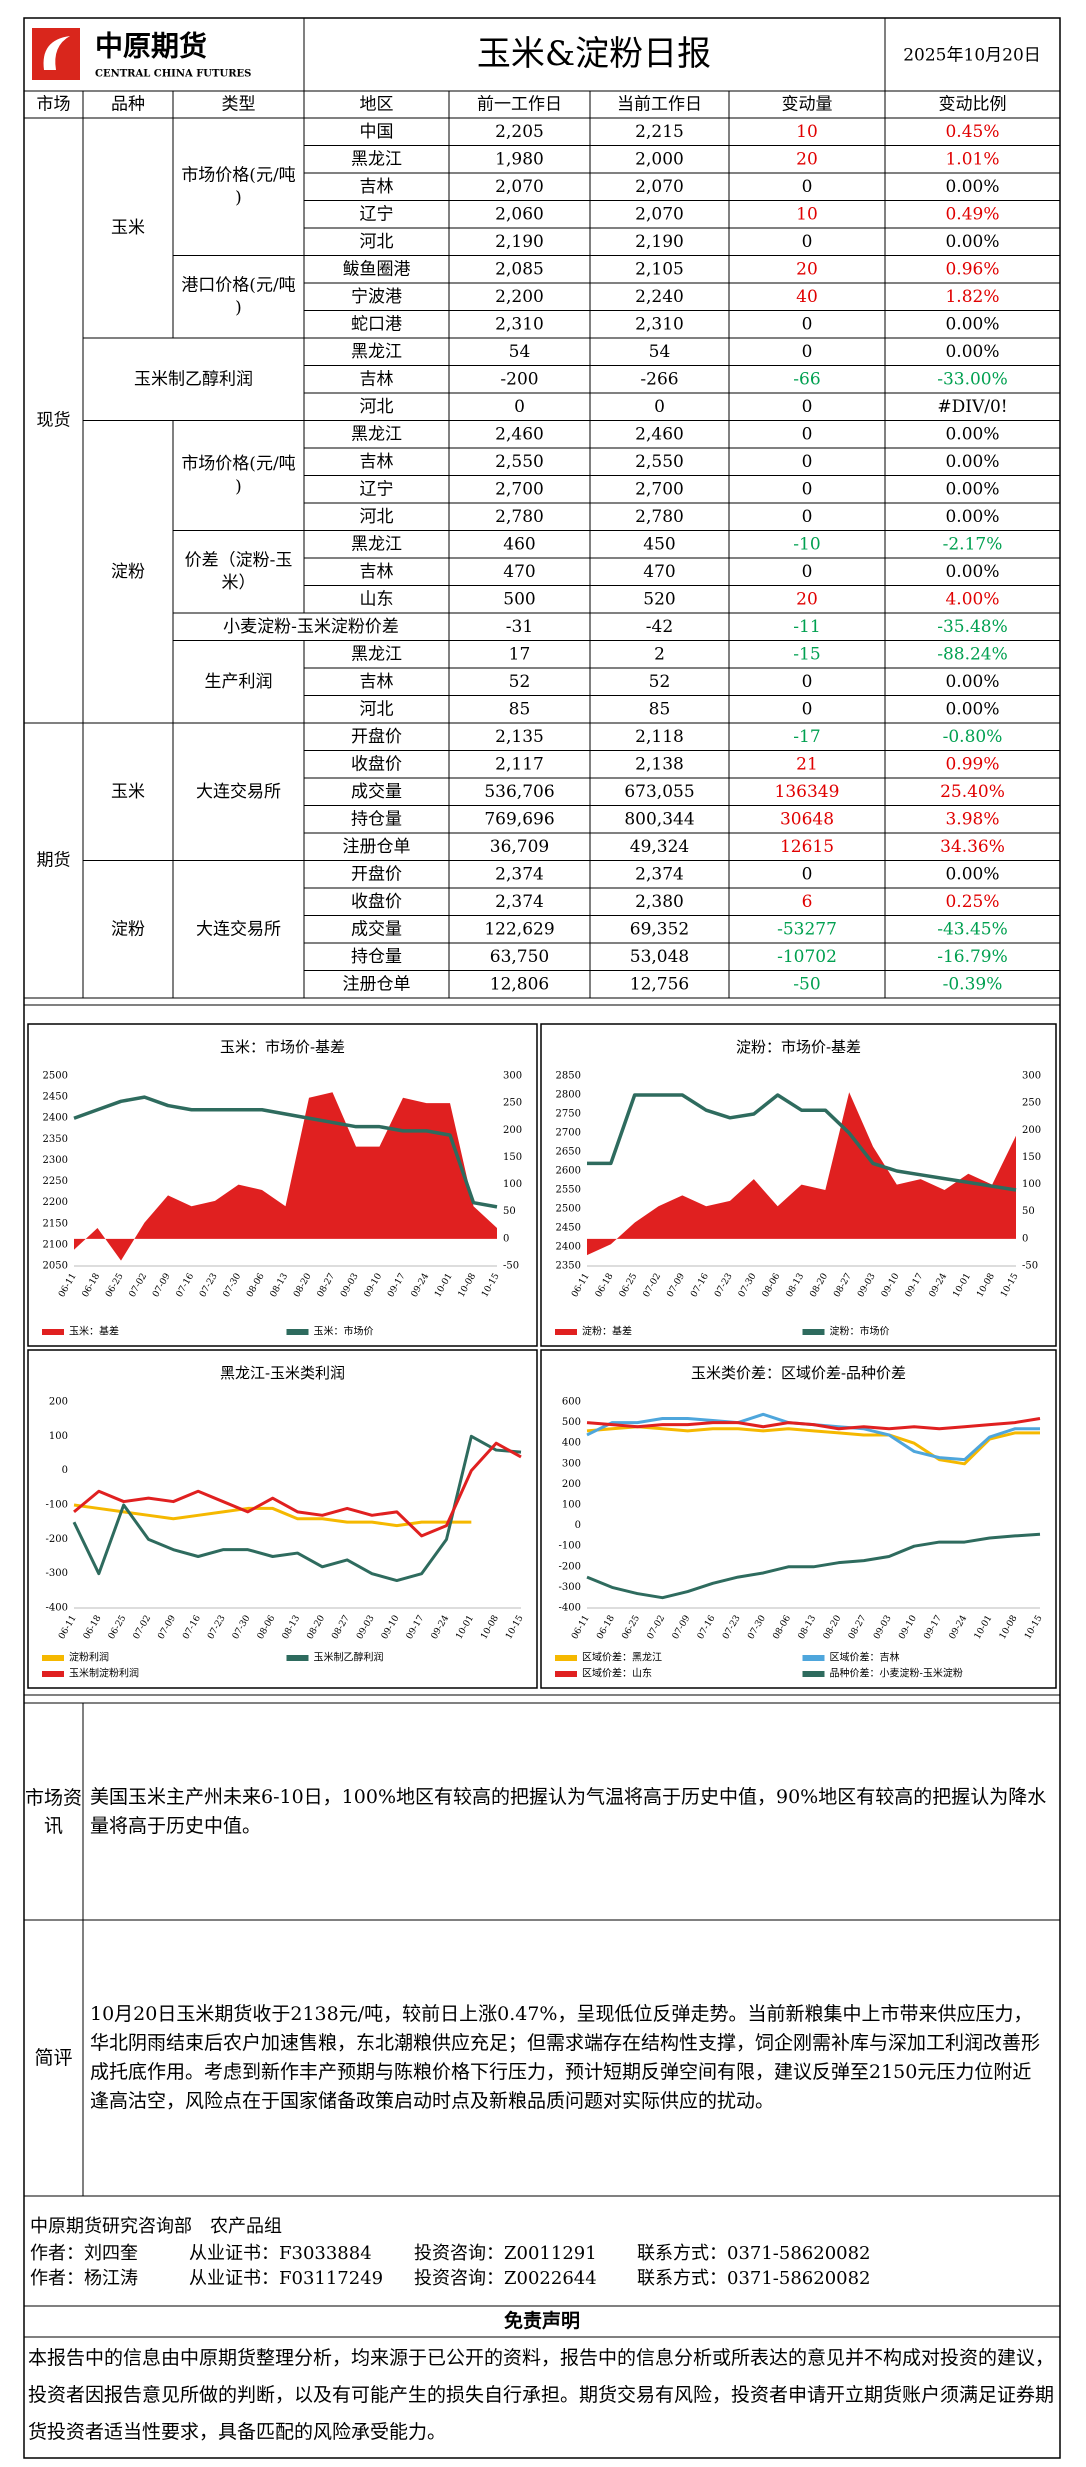 Image resolution: width=1086 pixels, height=2467 pixels. Describe the element at coordinates (568, 1095) in the screenshot. I see `y-tick-label: 2800` at that location.